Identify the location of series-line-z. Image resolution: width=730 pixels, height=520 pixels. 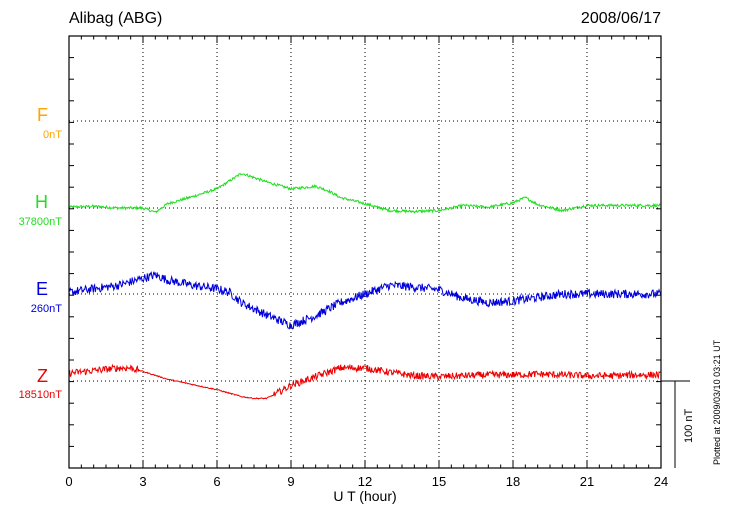
(365, 381).